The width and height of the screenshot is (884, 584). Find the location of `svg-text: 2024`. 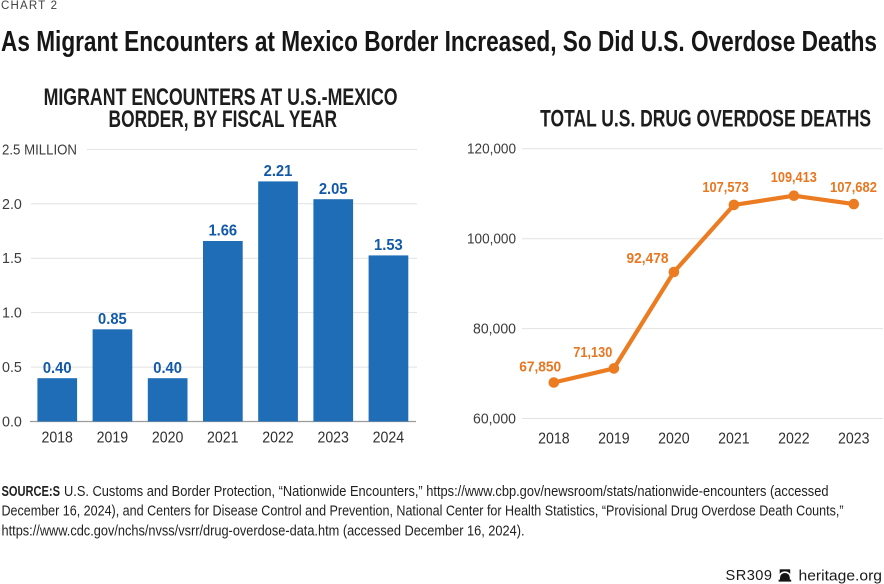

svg-text: 2024 is located at coordinates (389, 438).